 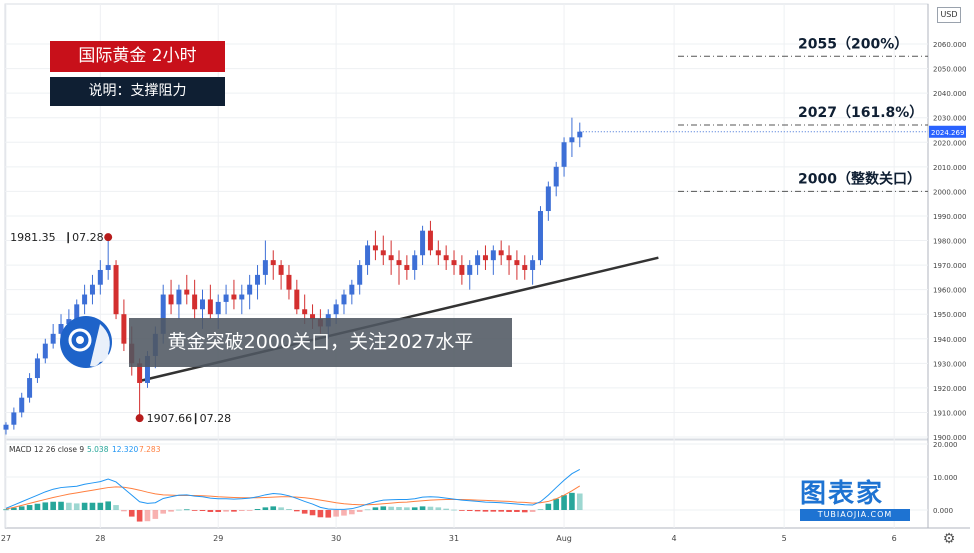 I want to click on currency-button: USD, so click(x=949, y=15).